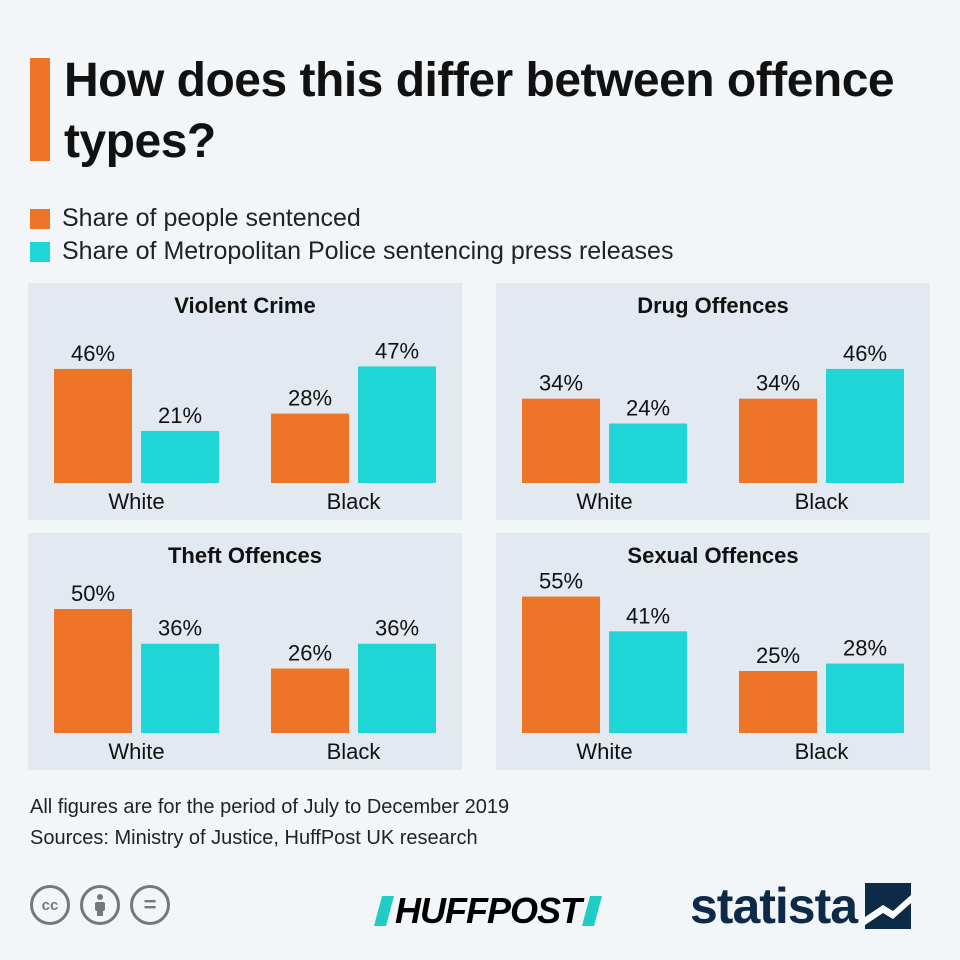 This screenshot has width=960, height=960. I want to click on data-label-sexual-offences-black-sentenced: 25%, so click(778, 655).